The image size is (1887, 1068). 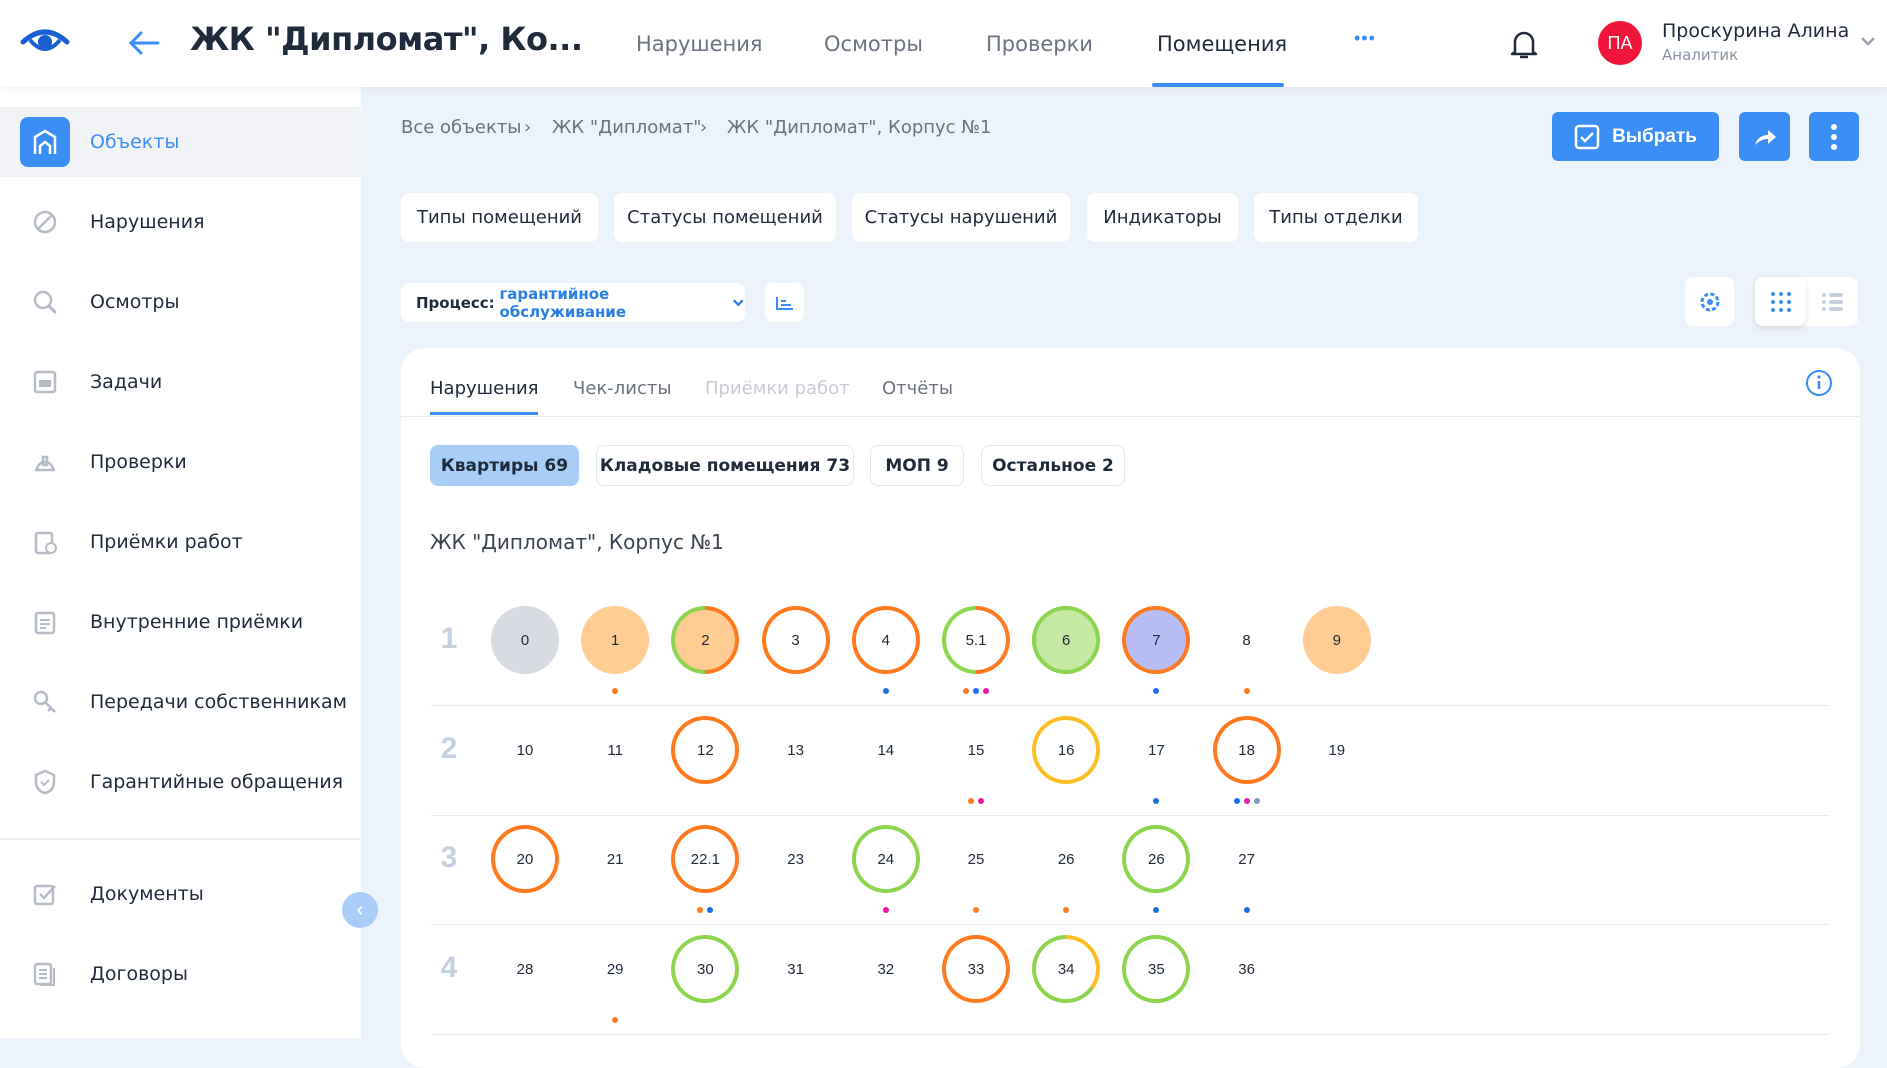 What do you see at coordinates (1222, 44) in the screenshot?
I see `nav-premises: Помещения` at bounding box center [1222, 44].